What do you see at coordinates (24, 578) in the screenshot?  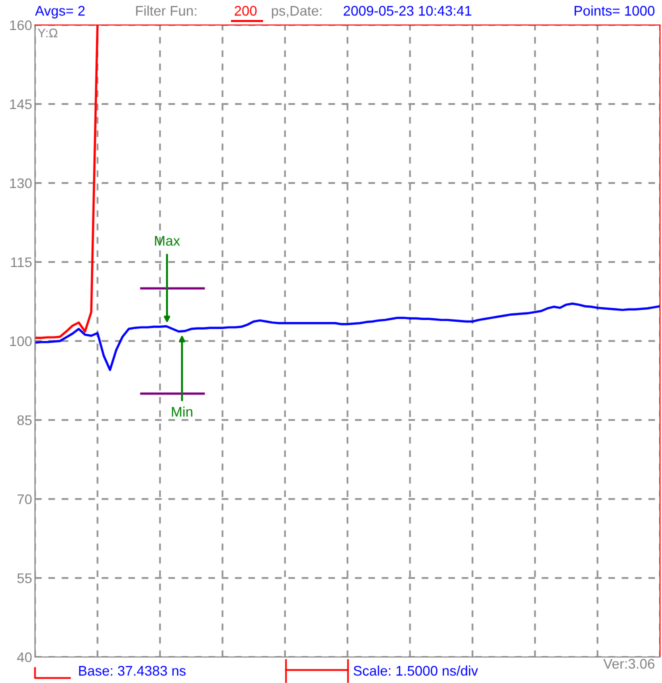 I see `y-tick-label: 55` at bounding box center [24, 578].